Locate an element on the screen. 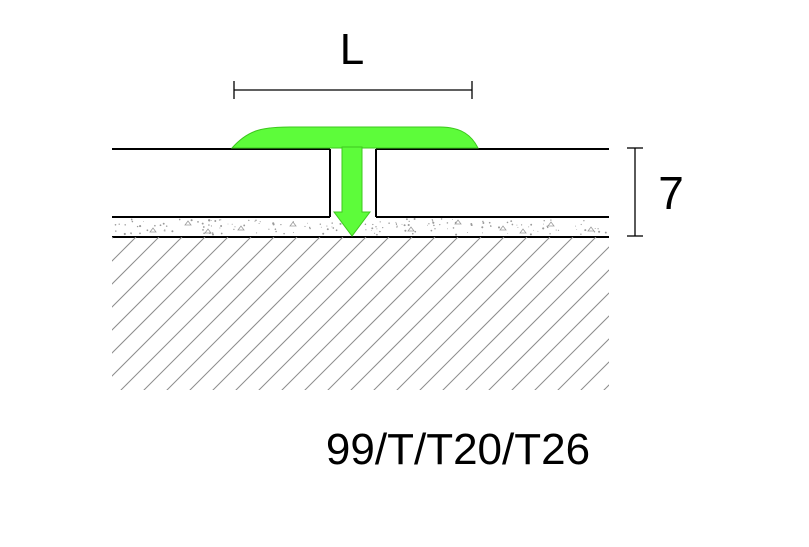  t-profile-cap is located at coordinates (354, 137).